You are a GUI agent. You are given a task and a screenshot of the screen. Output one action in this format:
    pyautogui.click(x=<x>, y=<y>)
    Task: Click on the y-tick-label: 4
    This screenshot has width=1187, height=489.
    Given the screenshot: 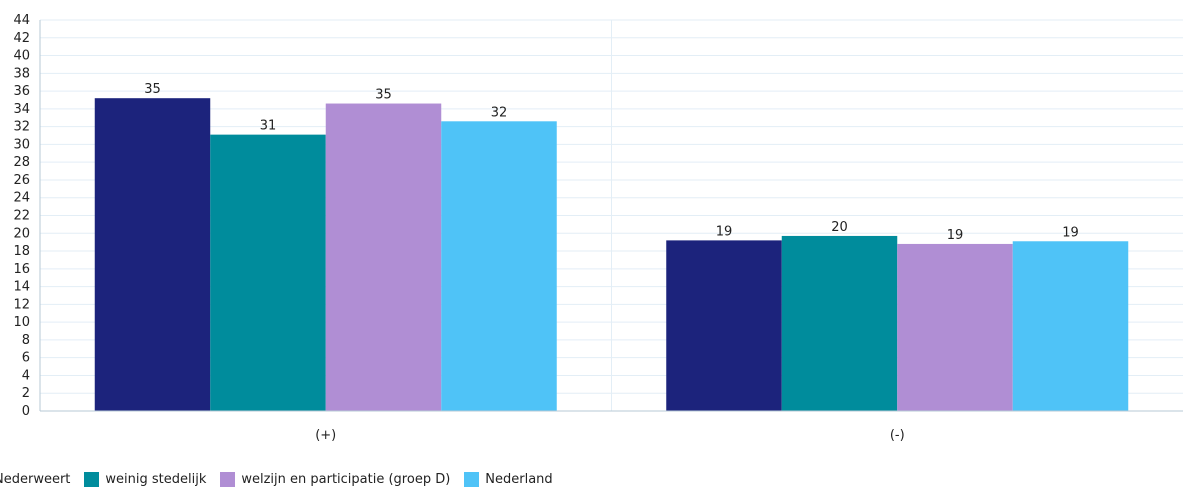 What is the action you would take?
    pyautogui.click(x=26, y=375)
    